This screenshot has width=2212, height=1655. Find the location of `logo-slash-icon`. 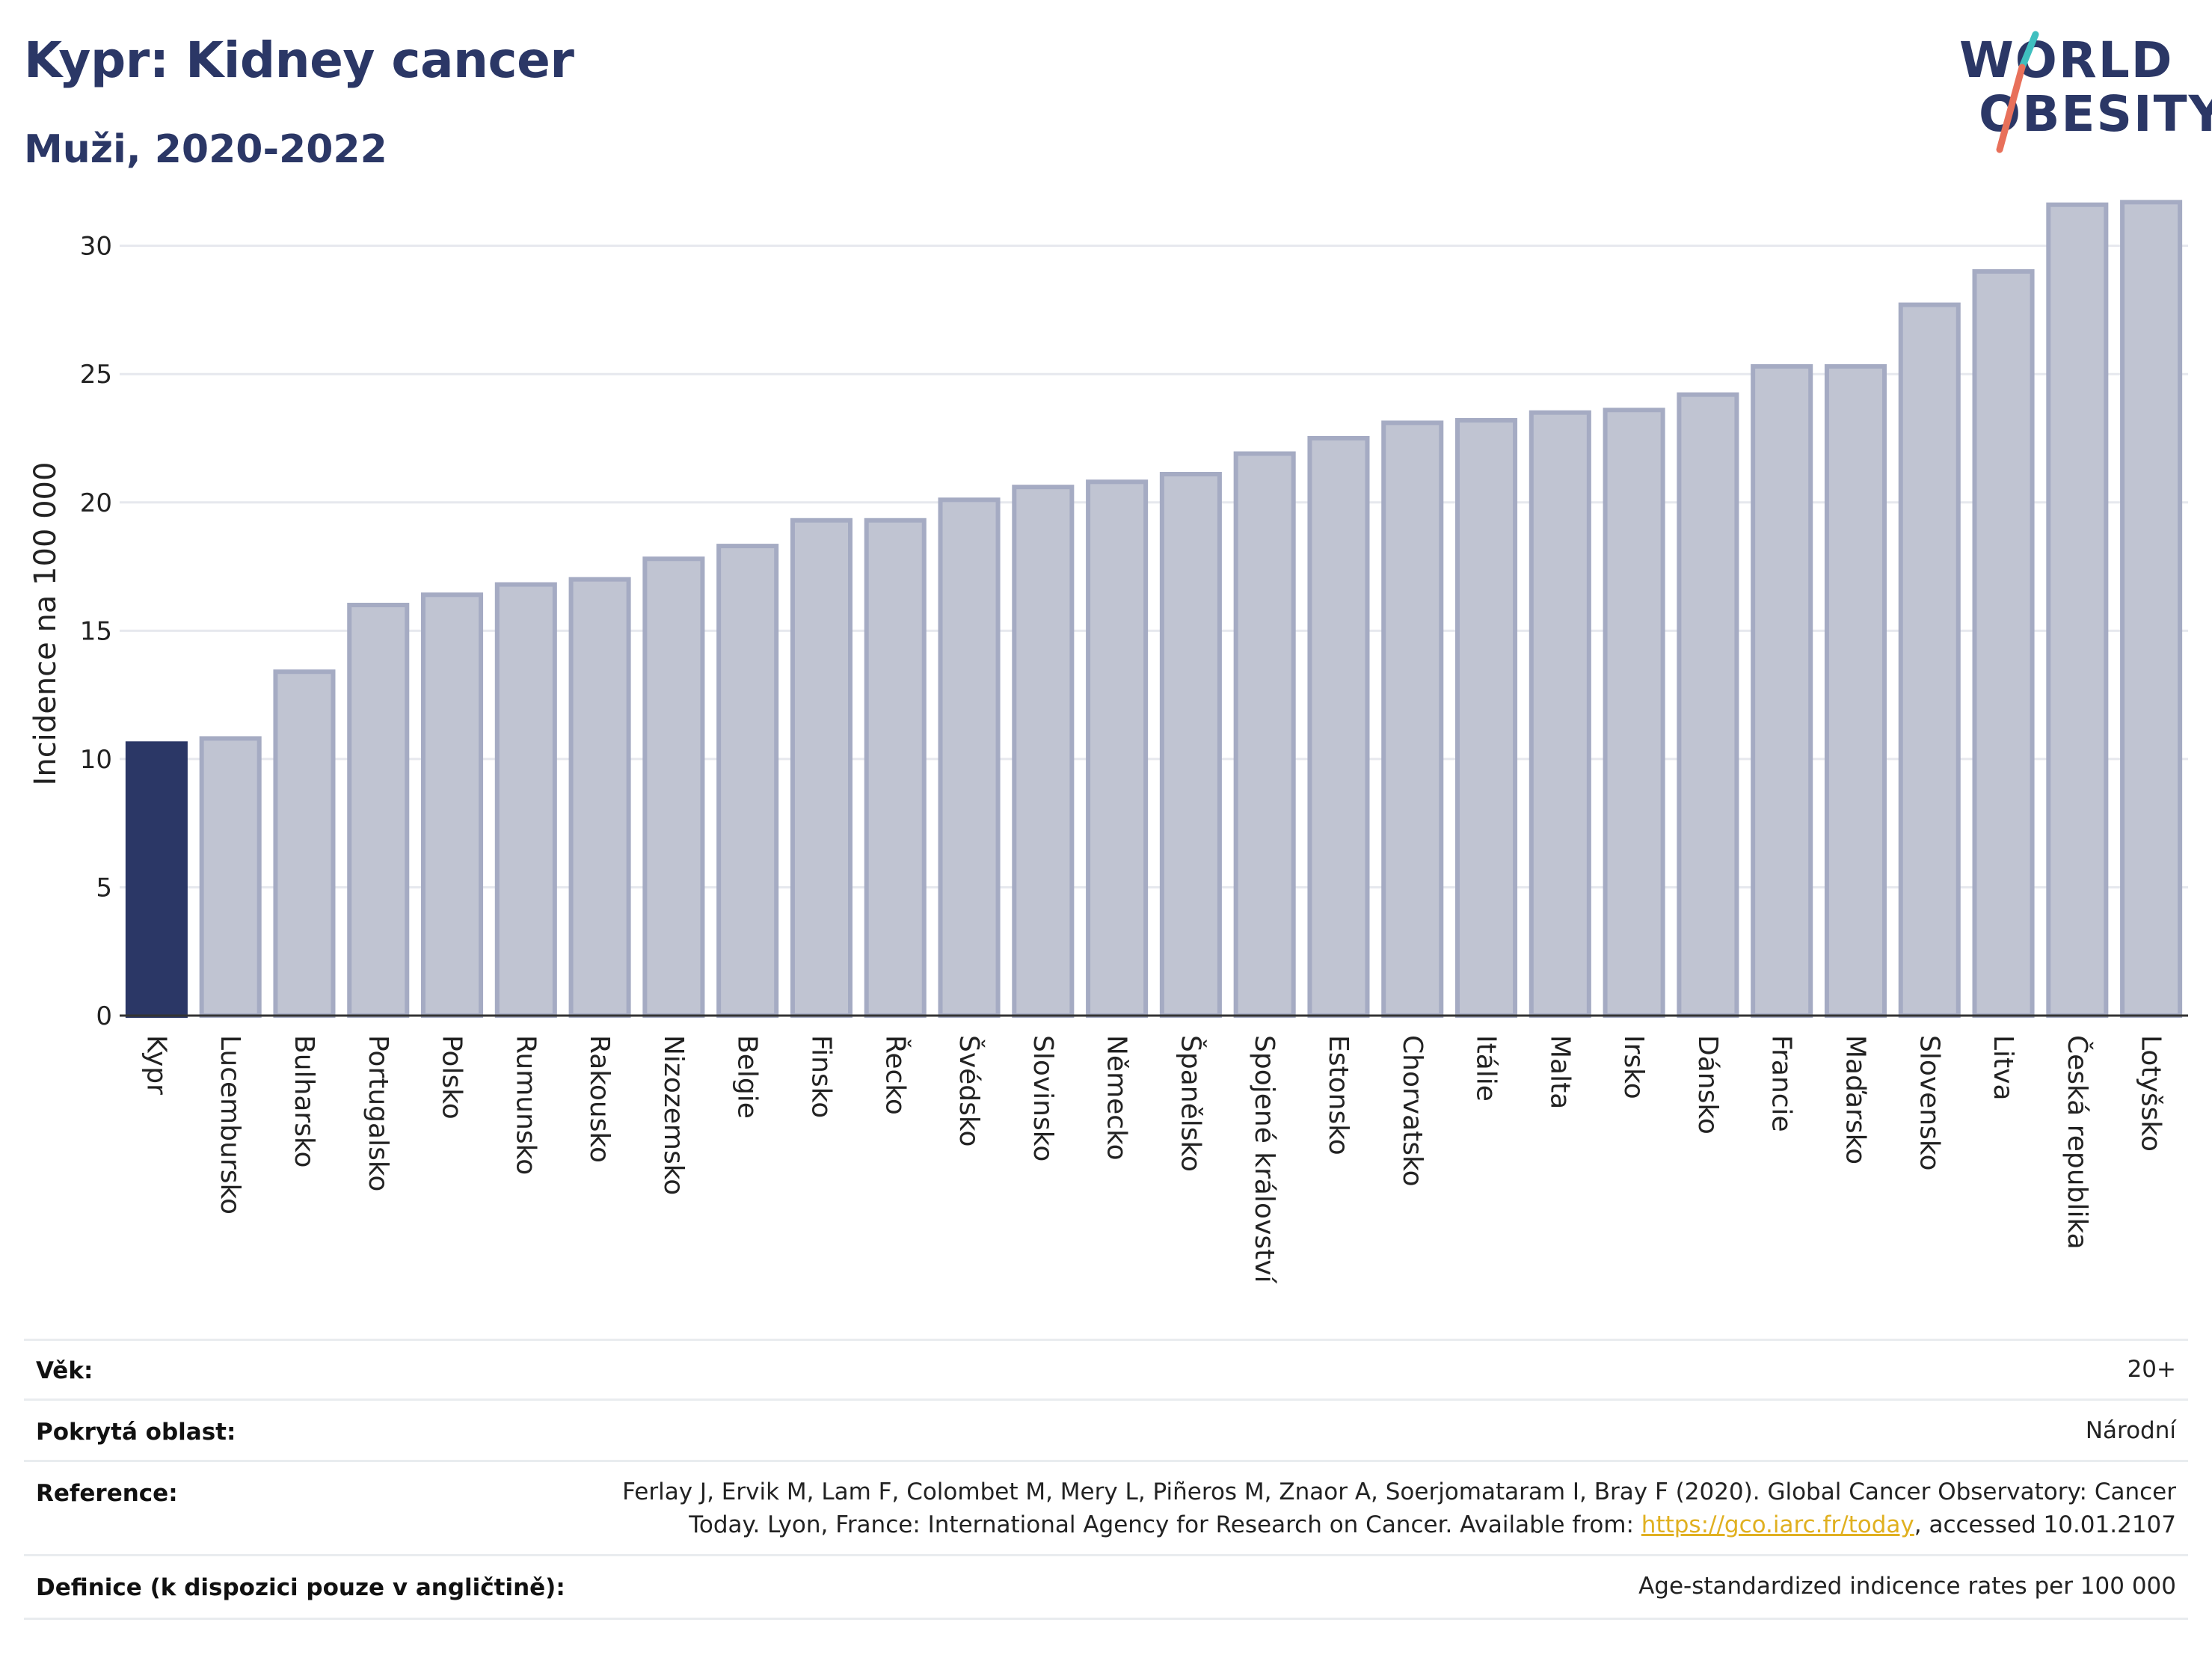

logo-slash-icon is located at coordinates (2017, 92).